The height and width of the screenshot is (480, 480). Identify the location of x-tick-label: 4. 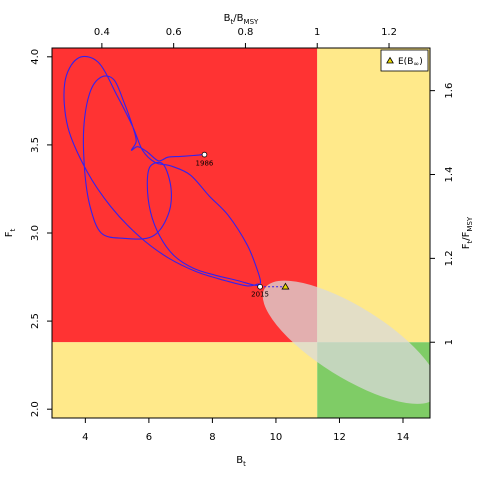
(85, 437).